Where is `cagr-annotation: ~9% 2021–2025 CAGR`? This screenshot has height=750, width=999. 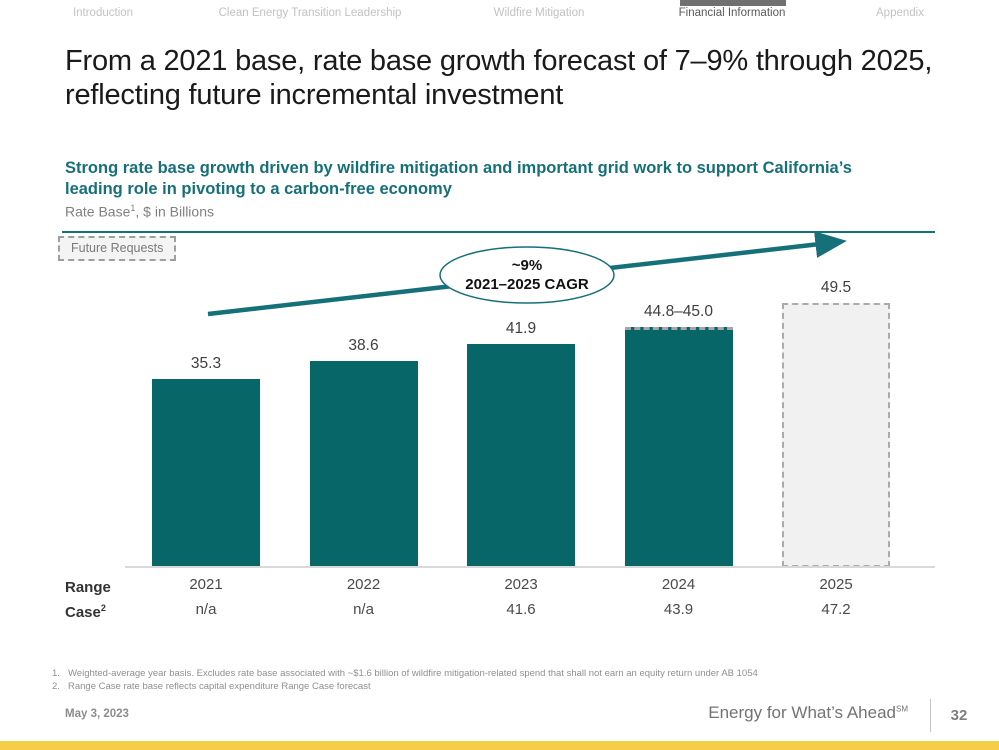 cagr-annotation: ~9% 2021–2025 CAGR is located at coordinates (526, 275).